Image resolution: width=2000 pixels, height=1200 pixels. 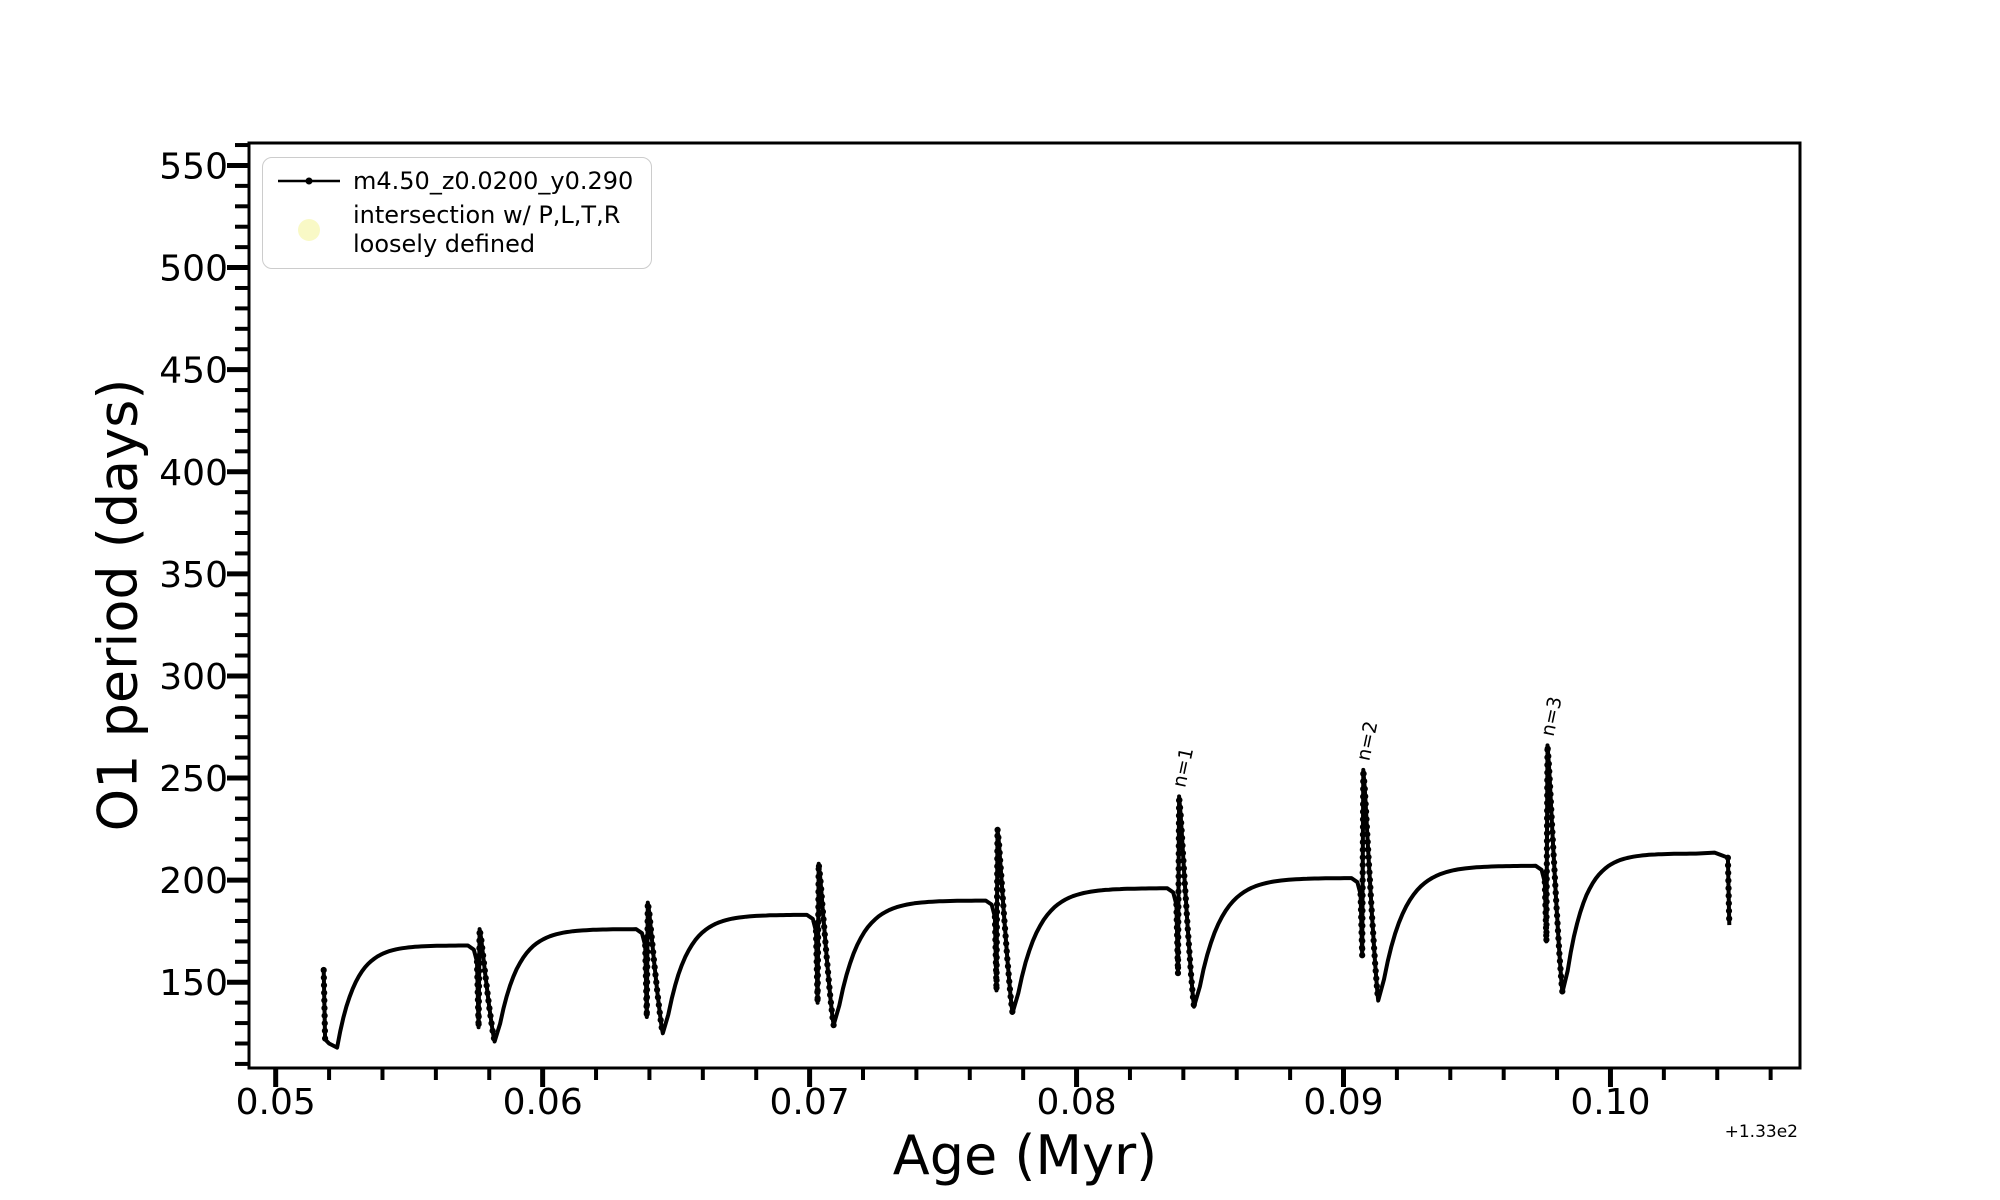 I want to click on annotation-n-3: n=3, so click(x=1552, y=717).